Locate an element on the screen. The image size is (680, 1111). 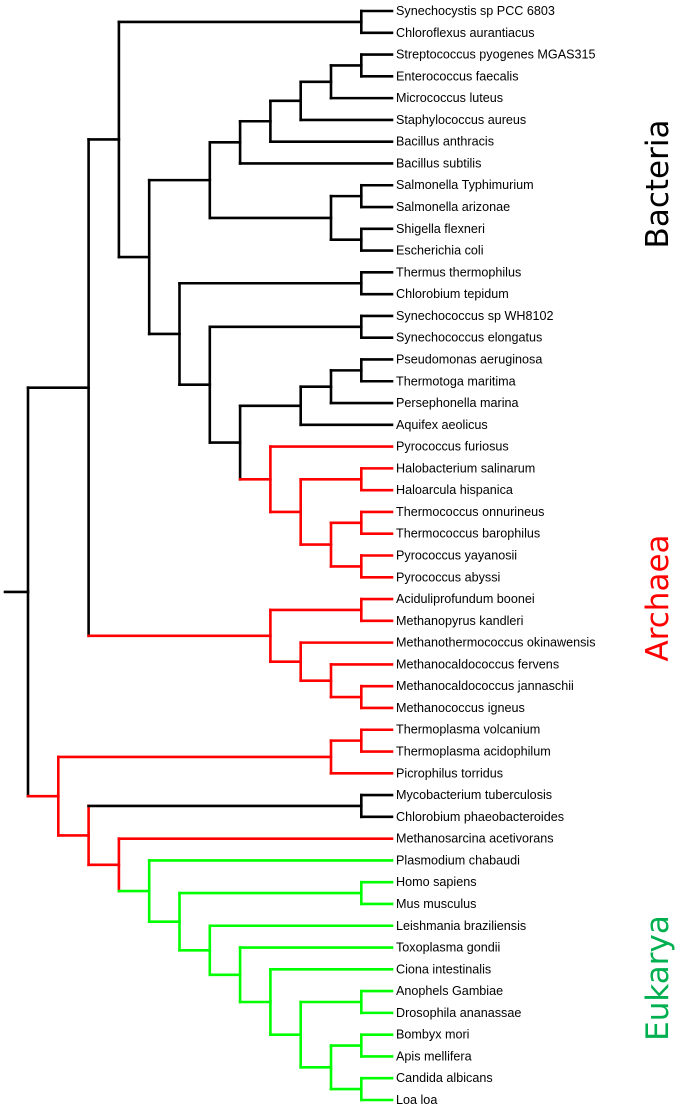
leaf-label: Aciduliprofundum boonei is located at coordinates (465, 599).